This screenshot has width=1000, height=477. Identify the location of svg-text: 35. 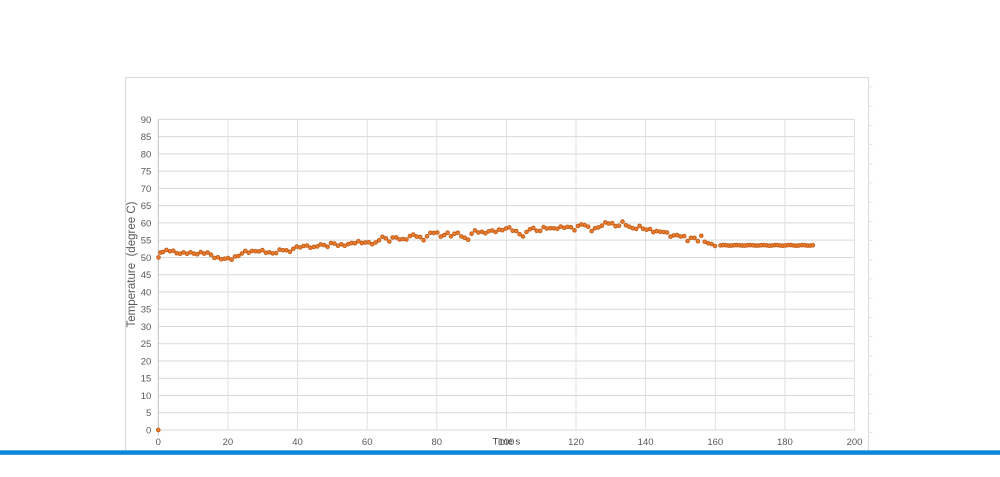
(146, 310).